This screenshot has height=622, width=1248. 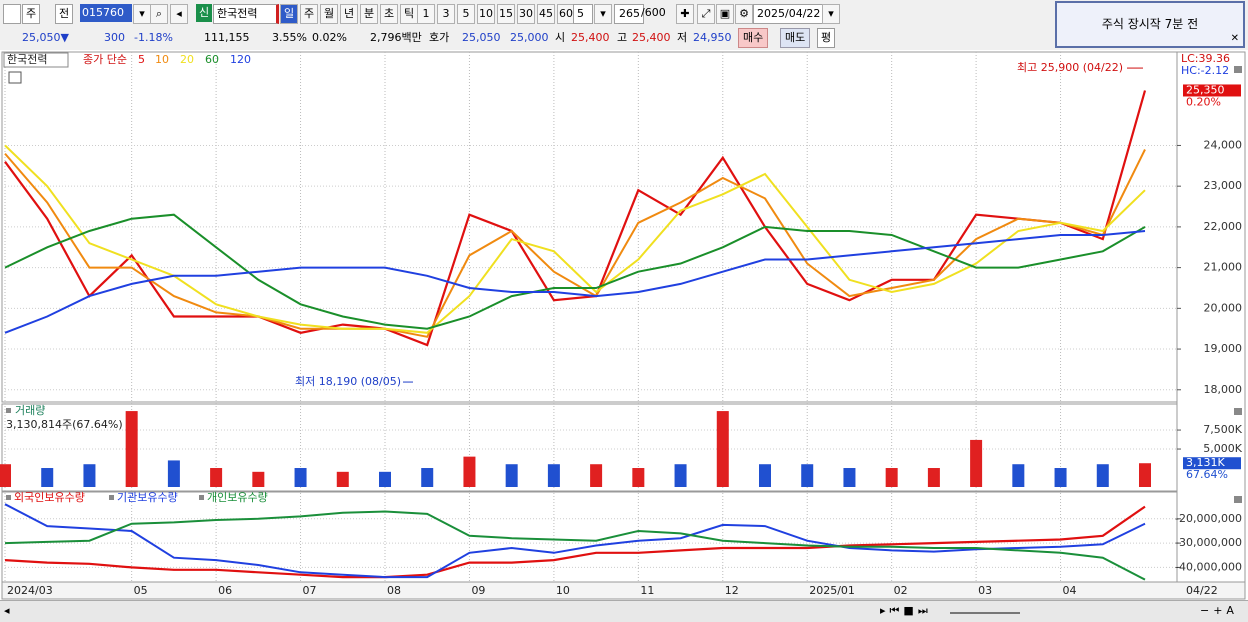 What do you see at coordinates (64, 14) in the screenshot?
I see `compare-select: 전` at bounding box center [64, 14].